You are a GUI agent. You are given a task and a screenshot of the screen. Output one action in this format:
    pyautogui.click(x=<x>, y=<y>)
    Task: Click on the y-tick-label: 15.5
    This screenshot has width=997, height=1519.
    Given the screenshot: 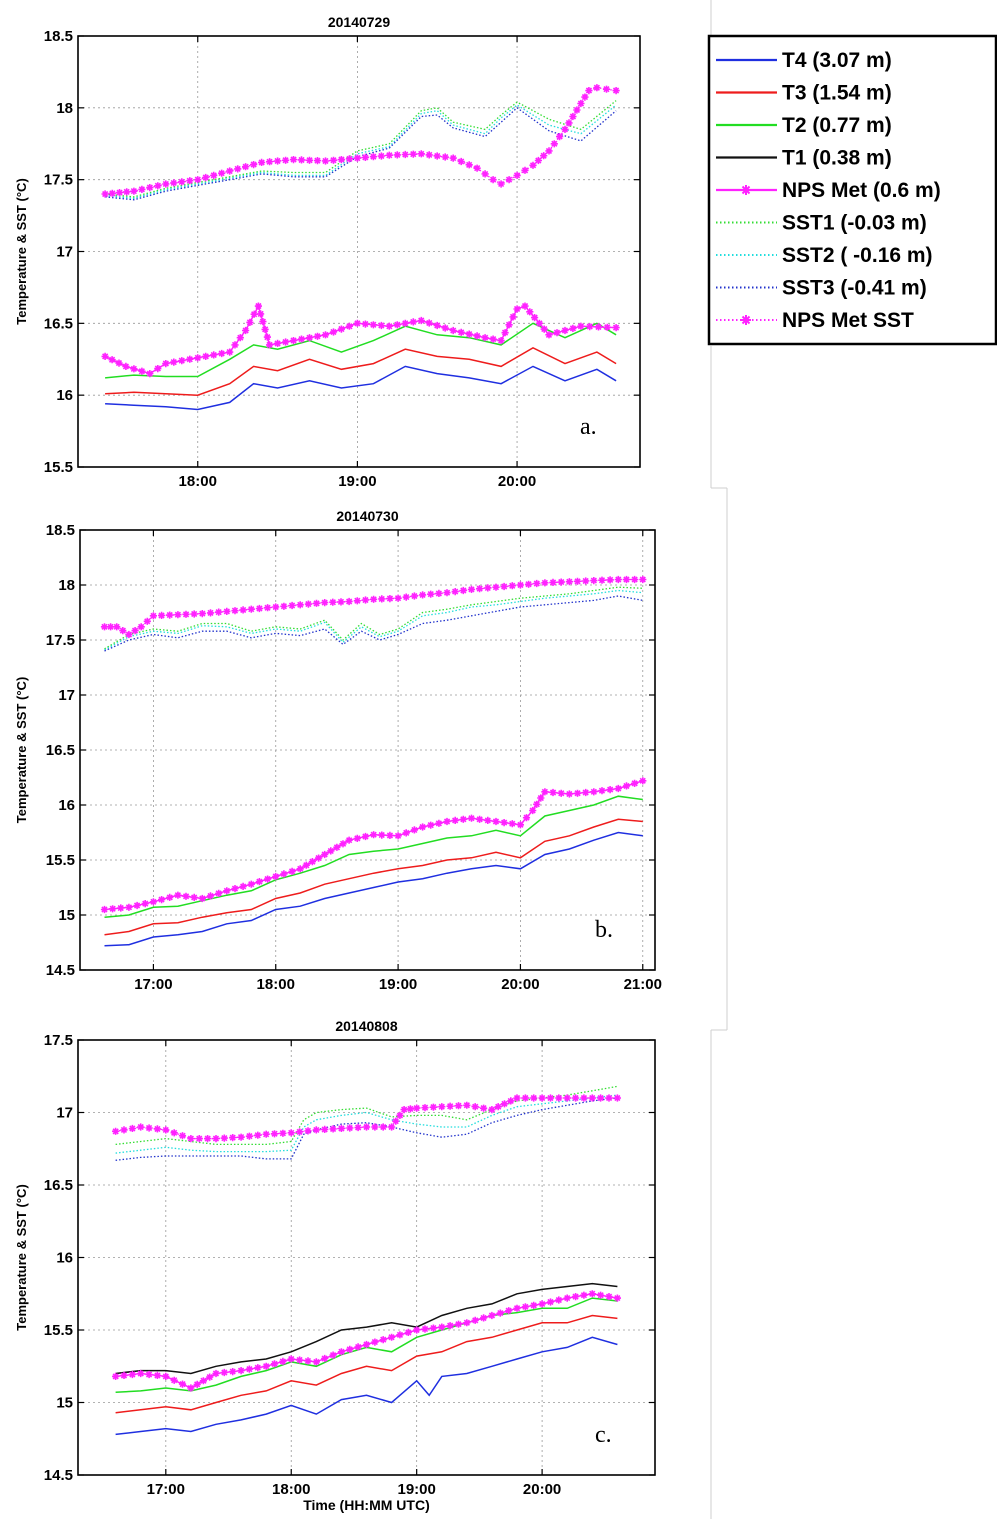 What is the action you would take?
    pyautogui.click(x=58, y=467)
    